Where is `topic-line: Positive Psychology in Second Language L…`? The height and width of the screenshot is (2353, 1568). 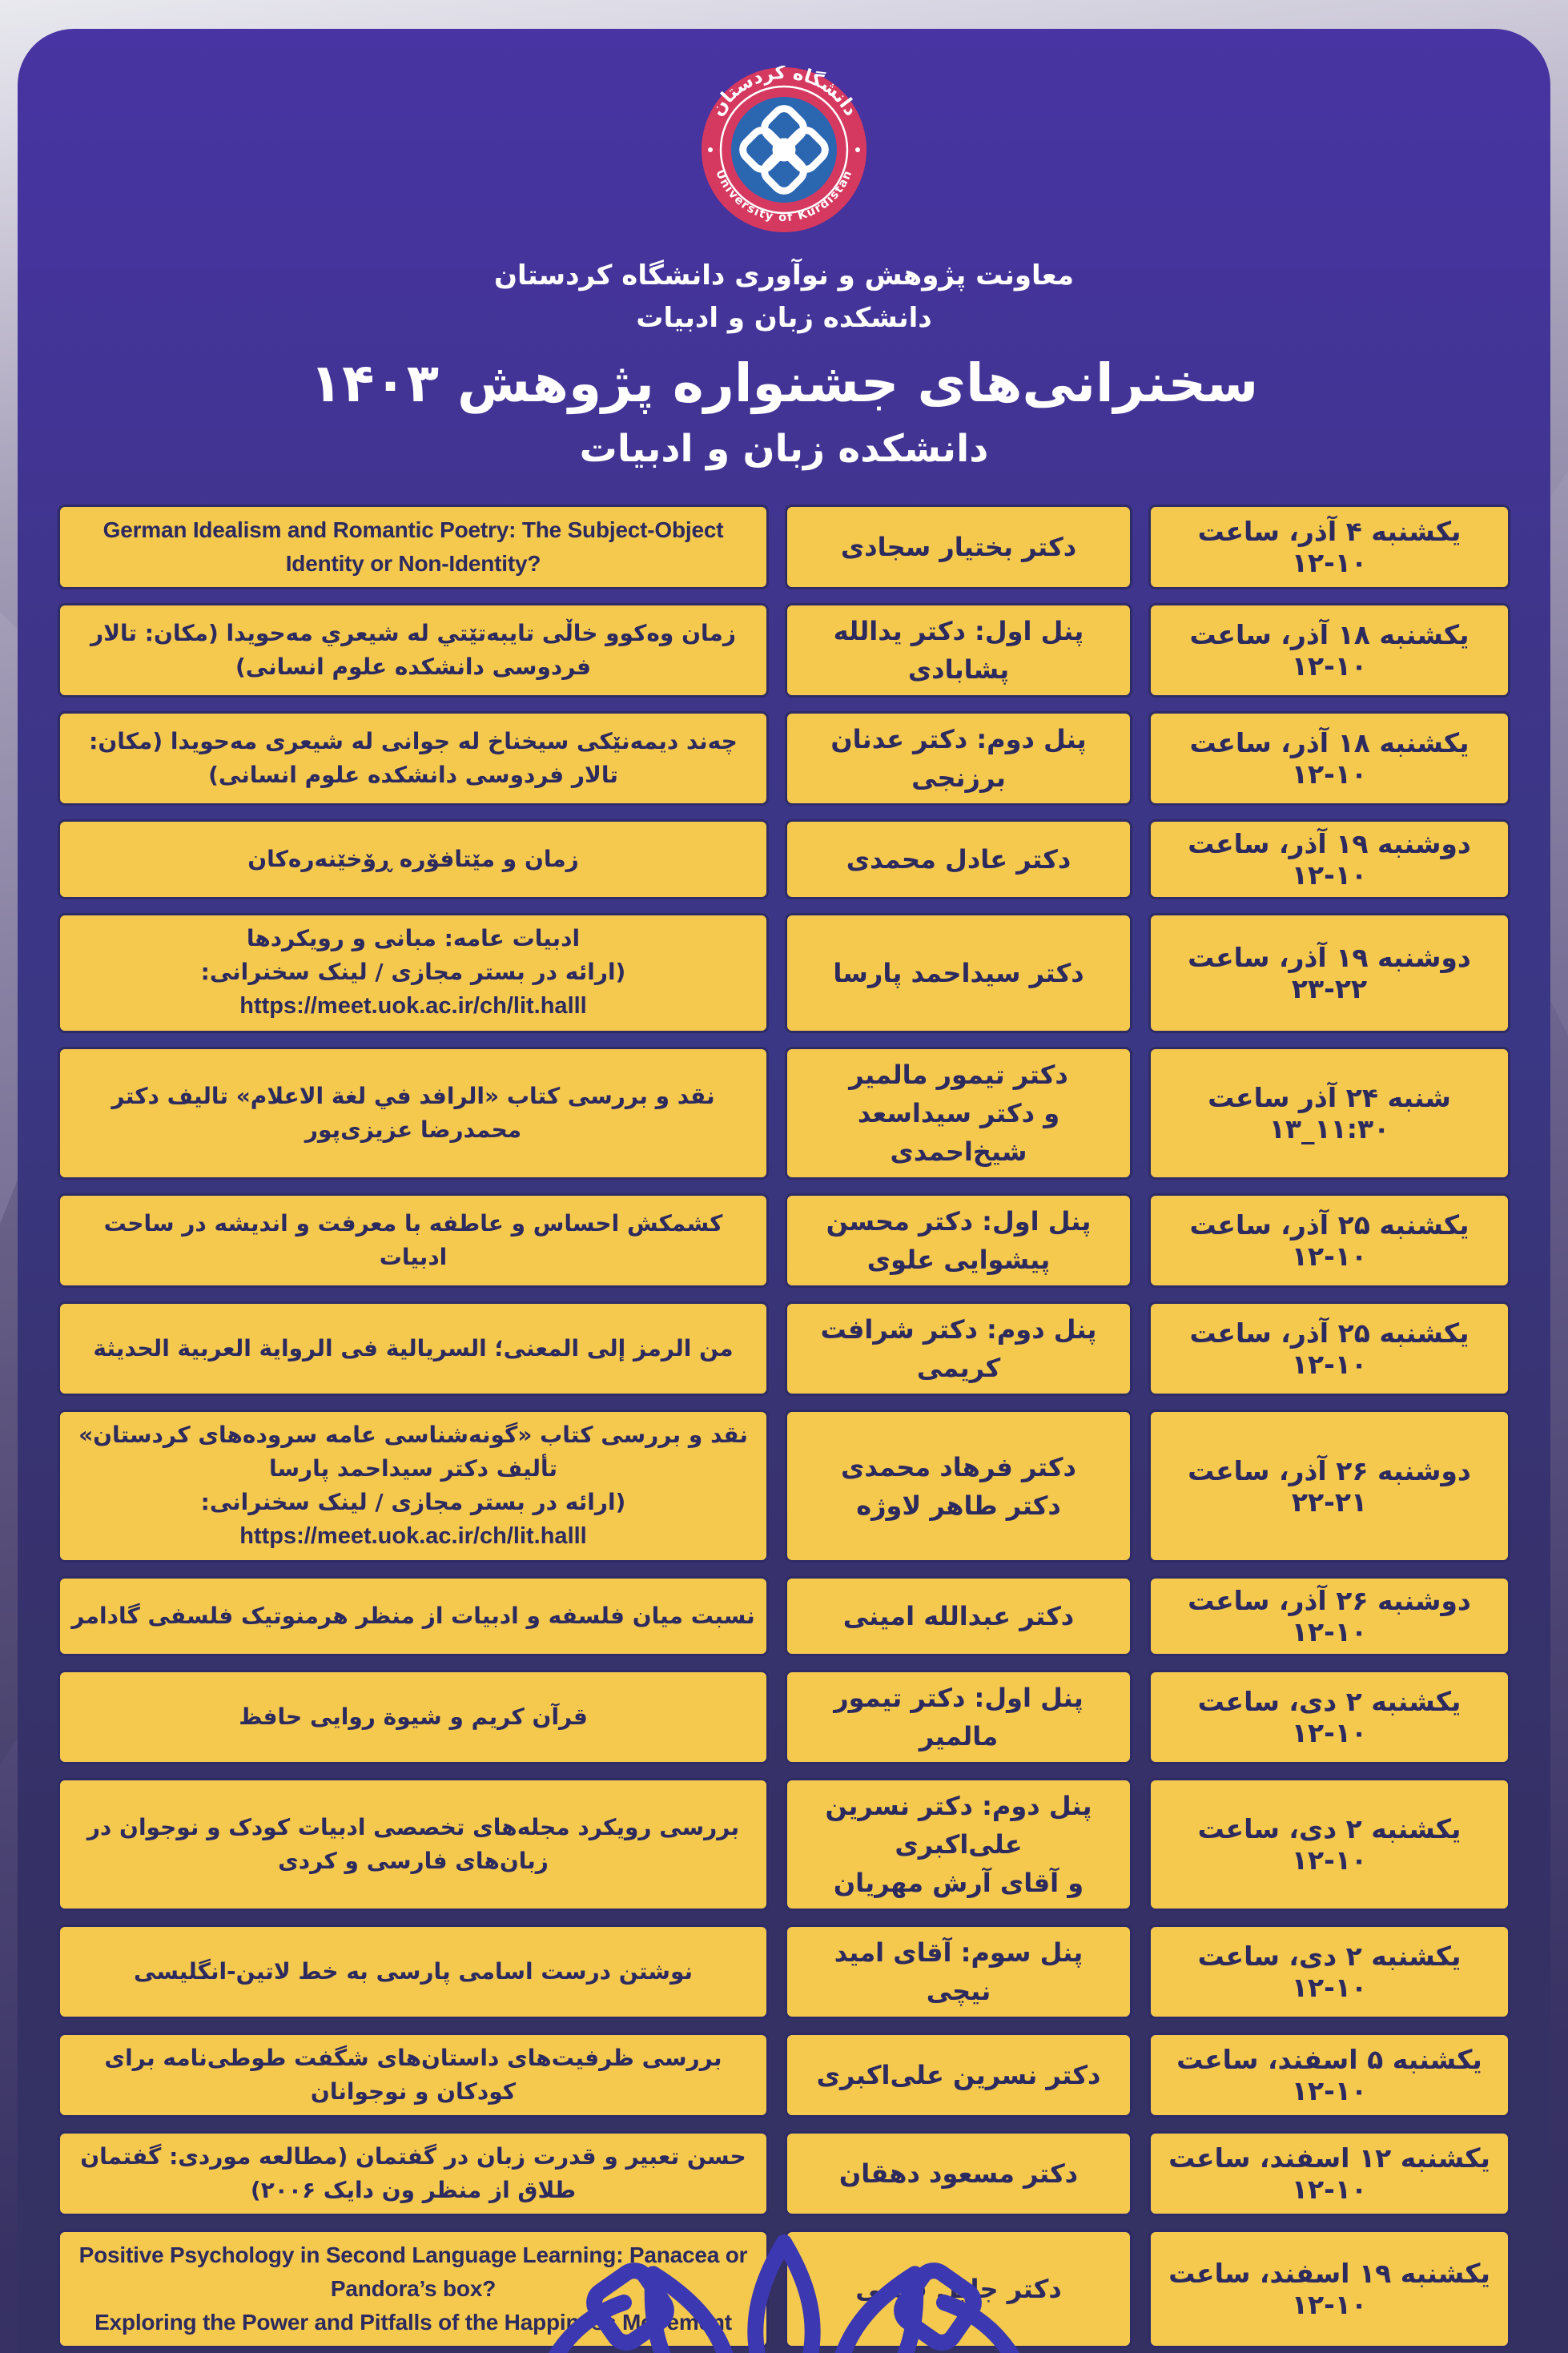 topic-line: Positive Psychology in Second Language L… is located at coordinates (413, 2272).